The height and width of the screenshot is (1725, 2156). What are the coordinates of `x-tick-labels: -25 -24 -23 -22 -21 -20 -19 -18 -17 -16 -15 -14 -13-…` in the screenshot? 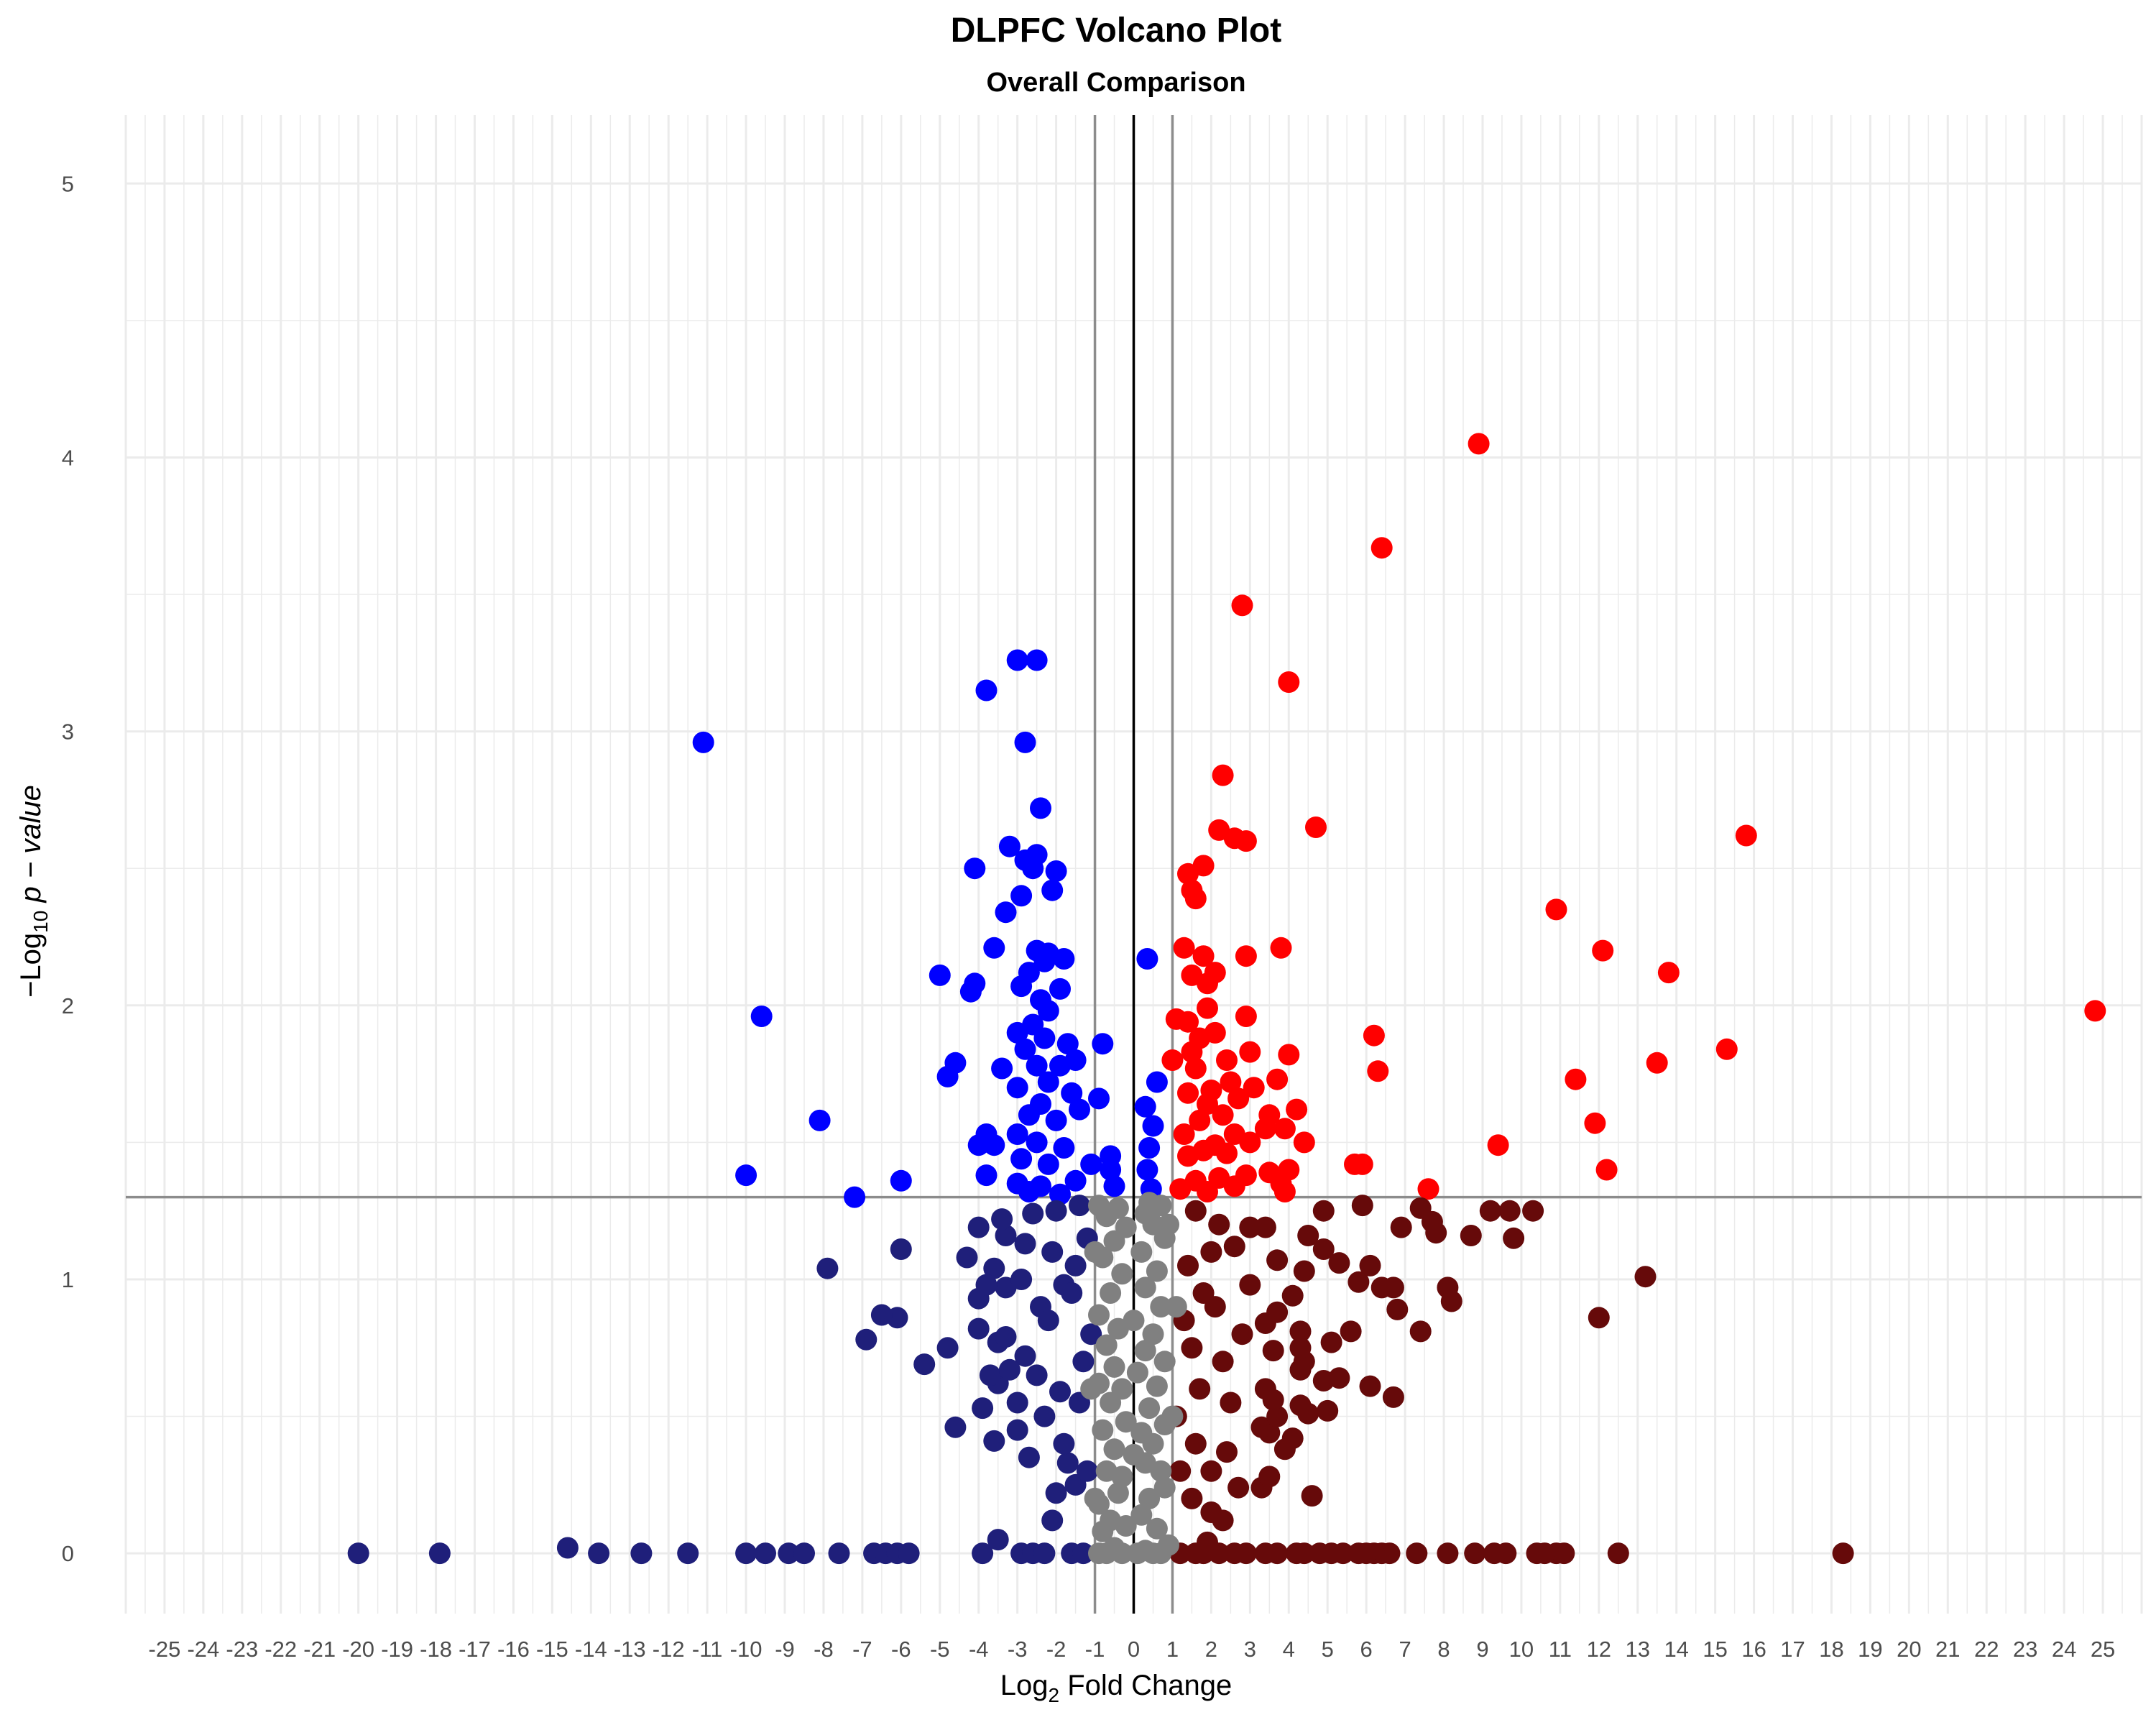 It's located at (1133, 1649).